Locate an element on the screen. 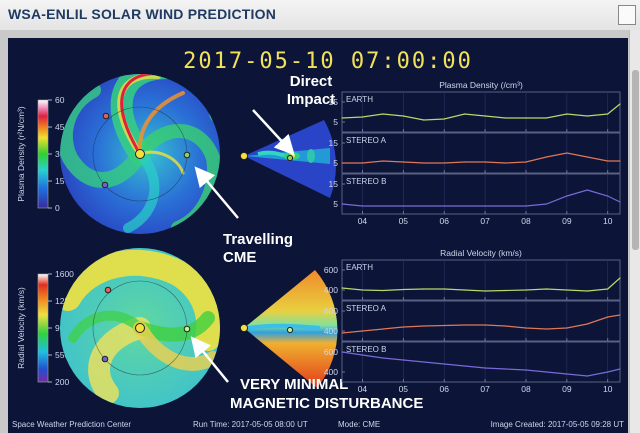  page-title: WSA-ENLIL SOLAR WIND PREDICTION is located at coordinates (142, 14).